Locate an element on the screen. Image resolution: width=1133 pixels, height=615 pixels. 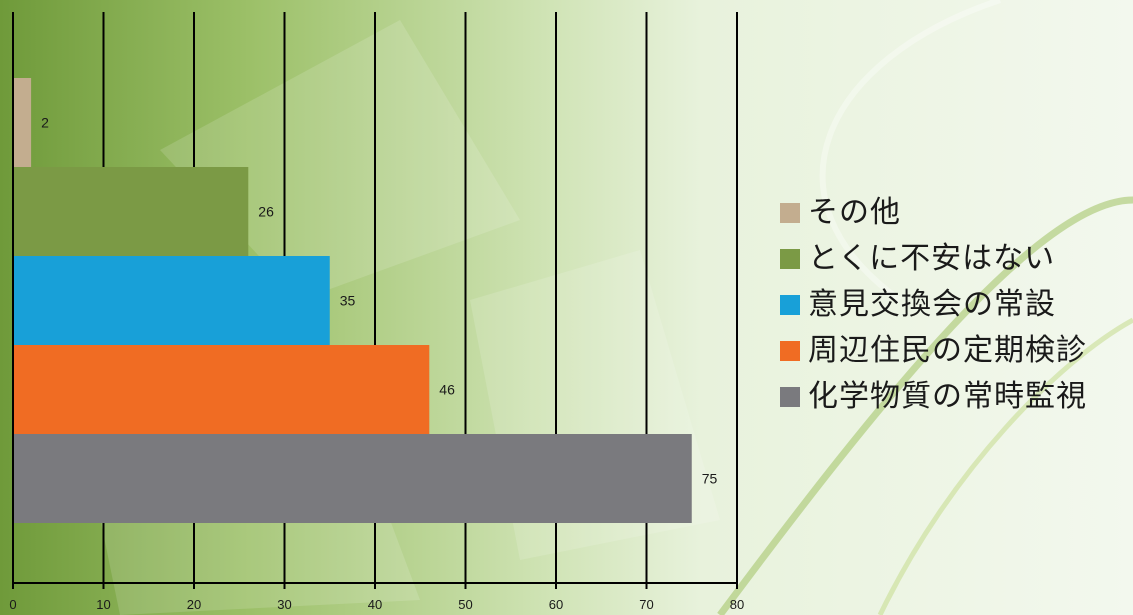
data-label: 75 is located at coordinates (710, 479).